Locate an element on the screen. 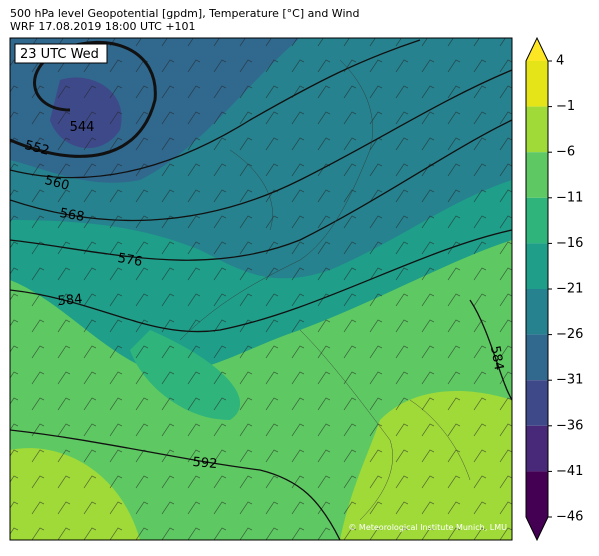 The width and height of the screenshot is (599, 556). time-label: 23 UTC Wed is located at coordinates (59, 54).